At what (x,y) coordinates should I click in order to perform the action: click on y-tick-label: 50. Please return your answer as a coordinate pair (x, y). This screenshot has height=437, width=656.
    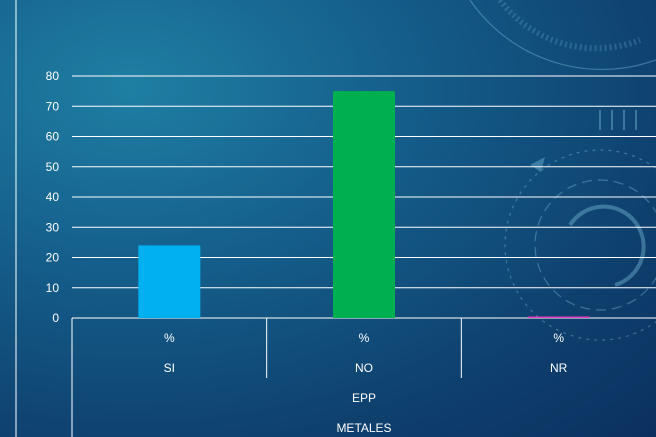
    Looking at the image, I should click on (53, 167).